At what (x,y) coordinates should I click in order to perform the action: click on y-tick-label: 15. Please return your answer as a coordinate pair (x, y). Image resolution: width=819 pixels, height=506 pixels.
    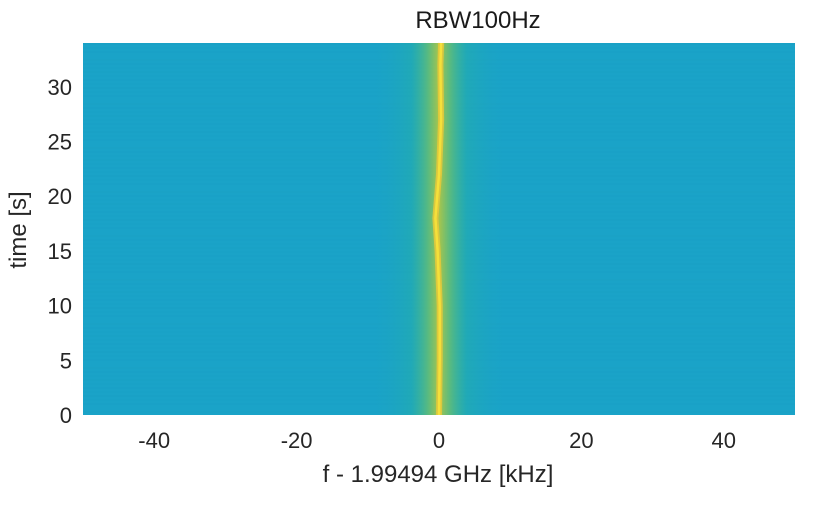
    Looking at the image, I should click on (60, 251).